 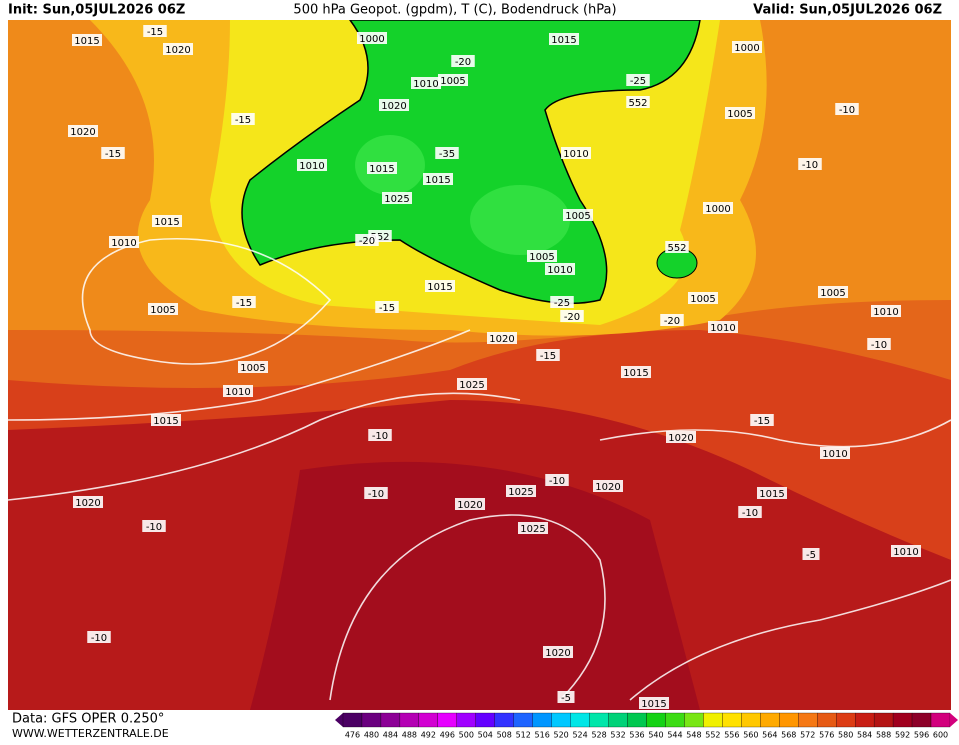 I want to click on site: WWW.WETTERZENTRALE.DE, so click(x=90, y=733).